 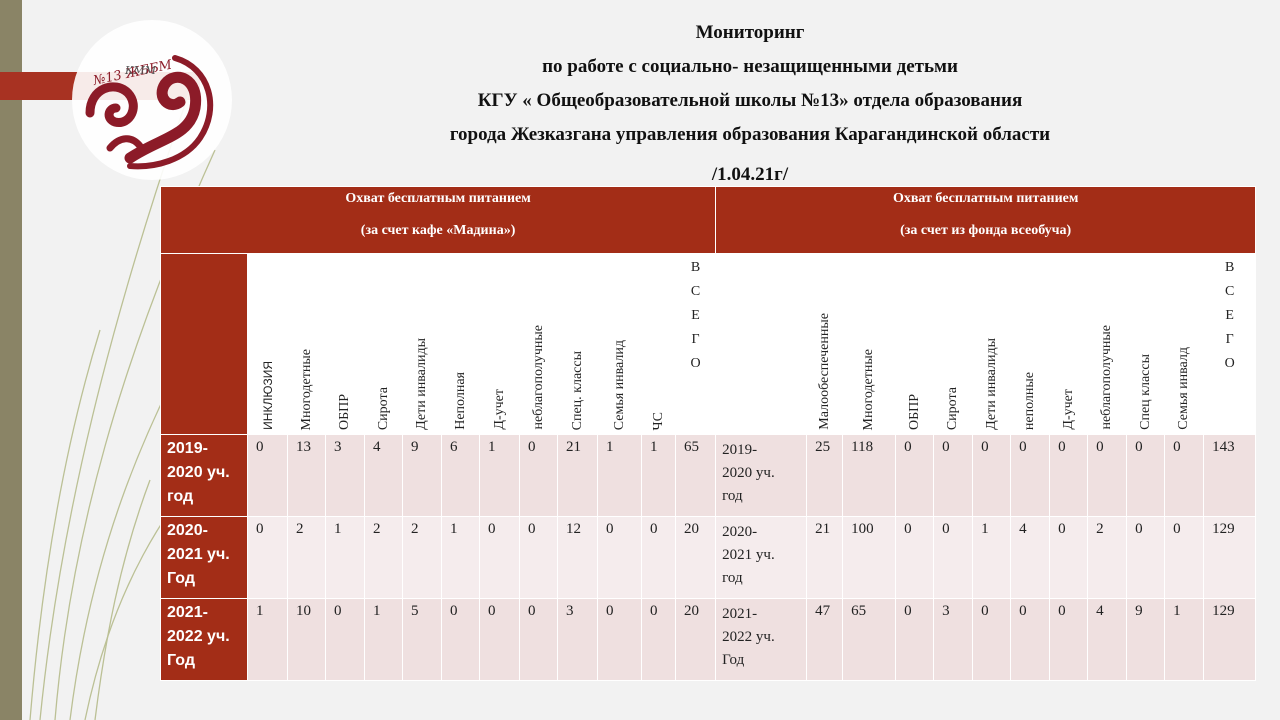 What do you see at coordinates (1107, 557) in the screenshot?
I see `right-value-cell: 2` at bounding box center [1107, 557].